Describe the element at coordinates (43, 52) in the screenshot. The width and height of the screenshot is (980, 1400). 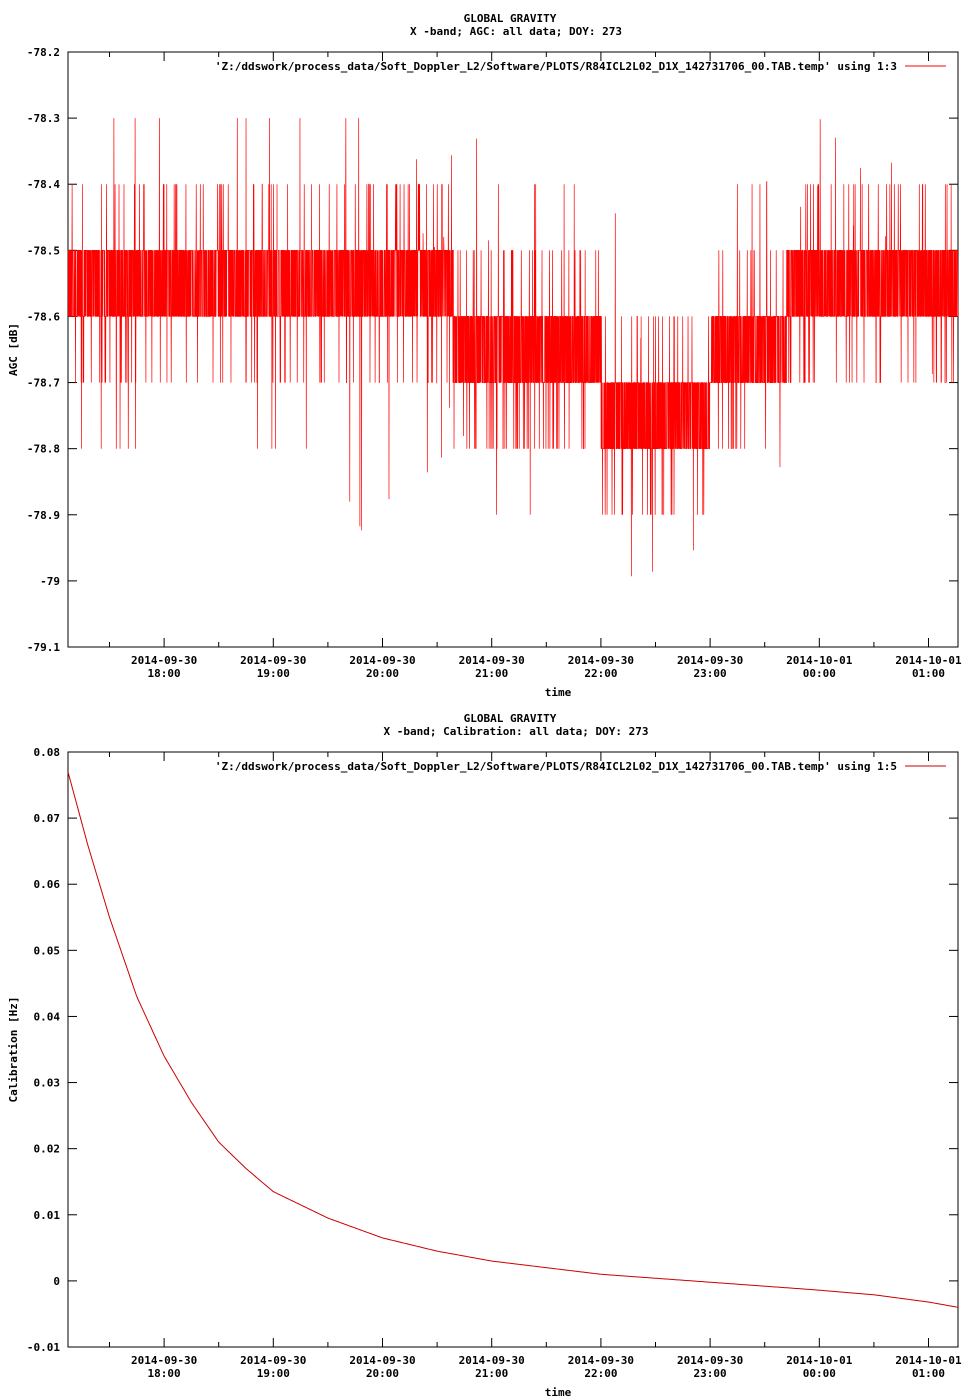
I see `y-tick-label: -78.2` at that location.